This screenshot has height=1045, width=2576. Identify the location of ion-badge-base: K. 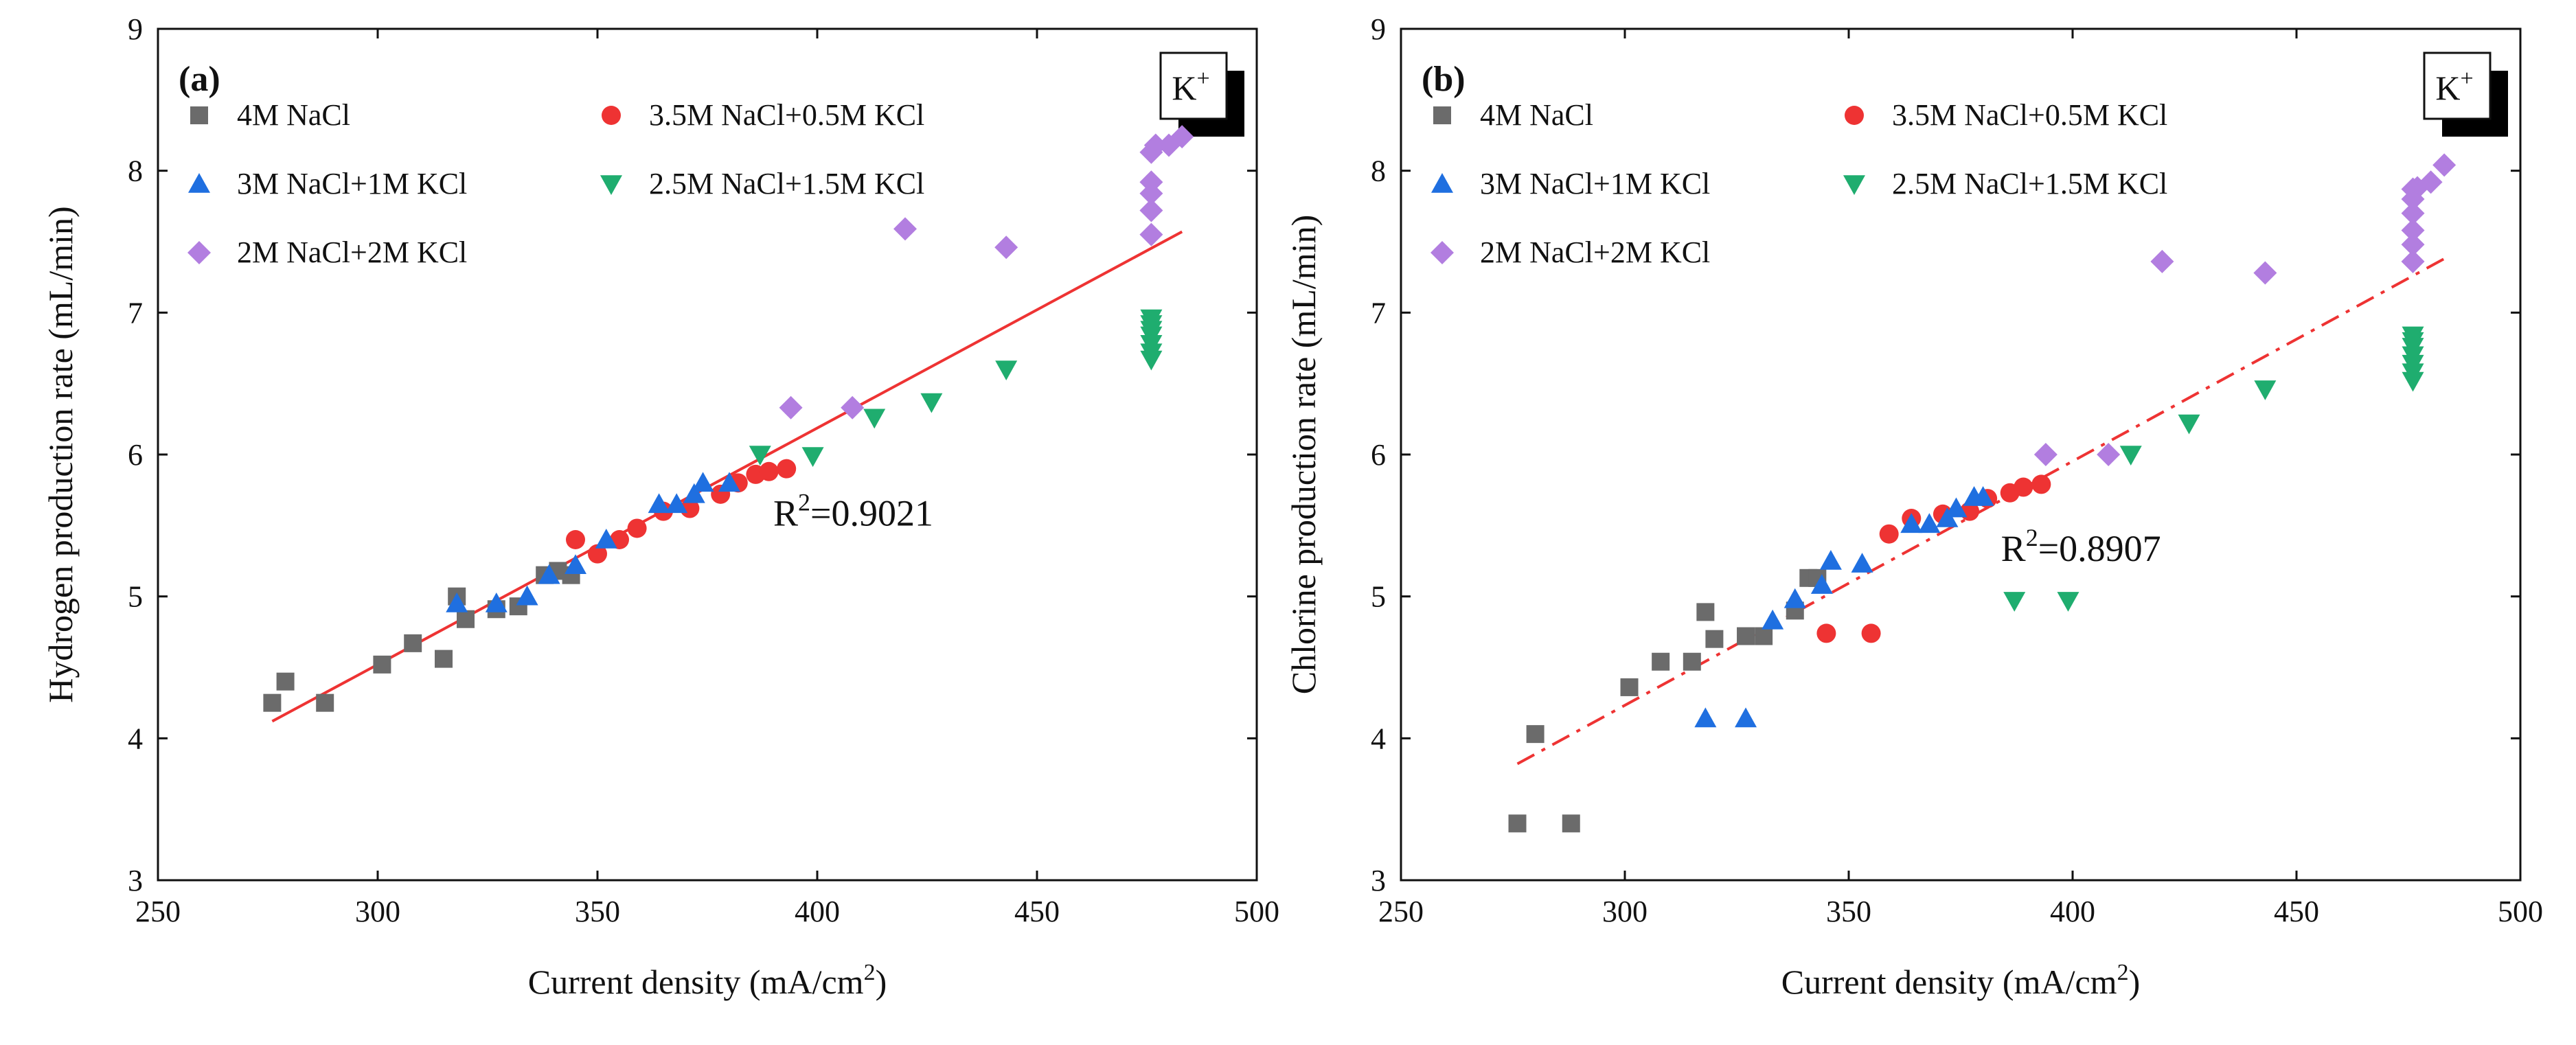
(1184, 88).